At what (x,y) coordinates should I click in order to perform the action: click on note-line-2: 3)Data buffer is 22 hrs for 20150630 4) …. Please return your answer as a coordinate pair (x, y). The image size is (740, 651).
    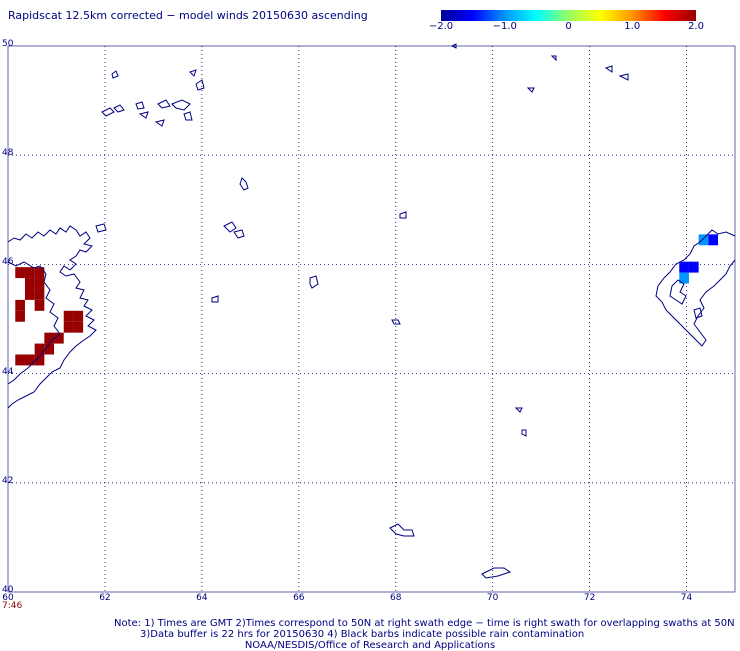
    Looking at the image, I should click on (362, 634).